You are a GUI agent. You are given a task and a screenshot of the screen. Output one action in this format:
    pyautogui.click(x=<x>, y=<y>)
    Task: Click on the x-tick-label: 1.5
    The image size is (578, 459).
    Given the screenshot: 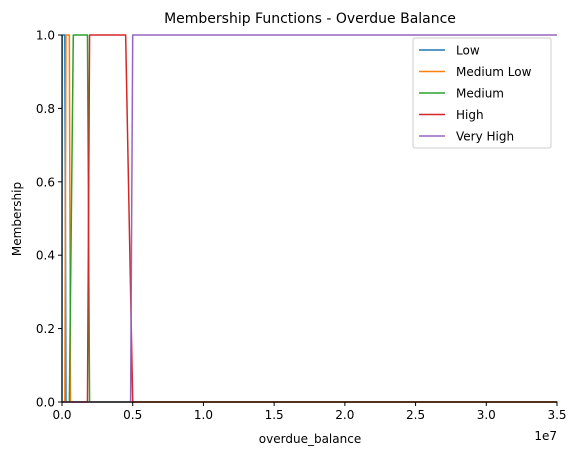 What is the action you would take?
    pyautogui.click(x=274, y=415)
    